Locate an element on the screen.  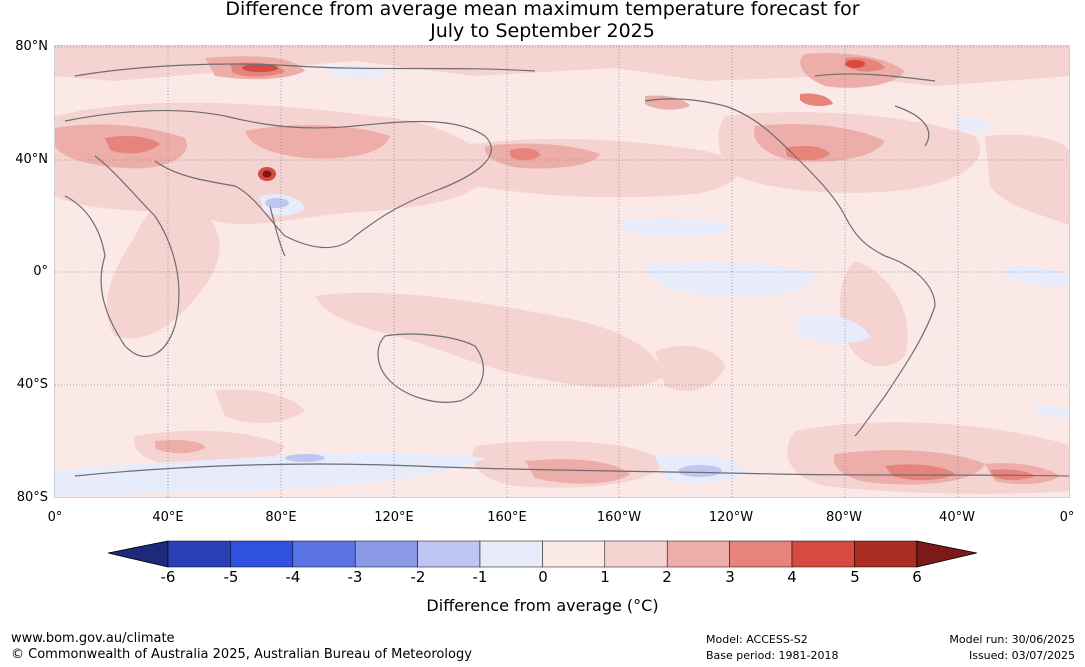
issued-text: Issued: 03/07/2025 is located at coordinates (1021, 655).